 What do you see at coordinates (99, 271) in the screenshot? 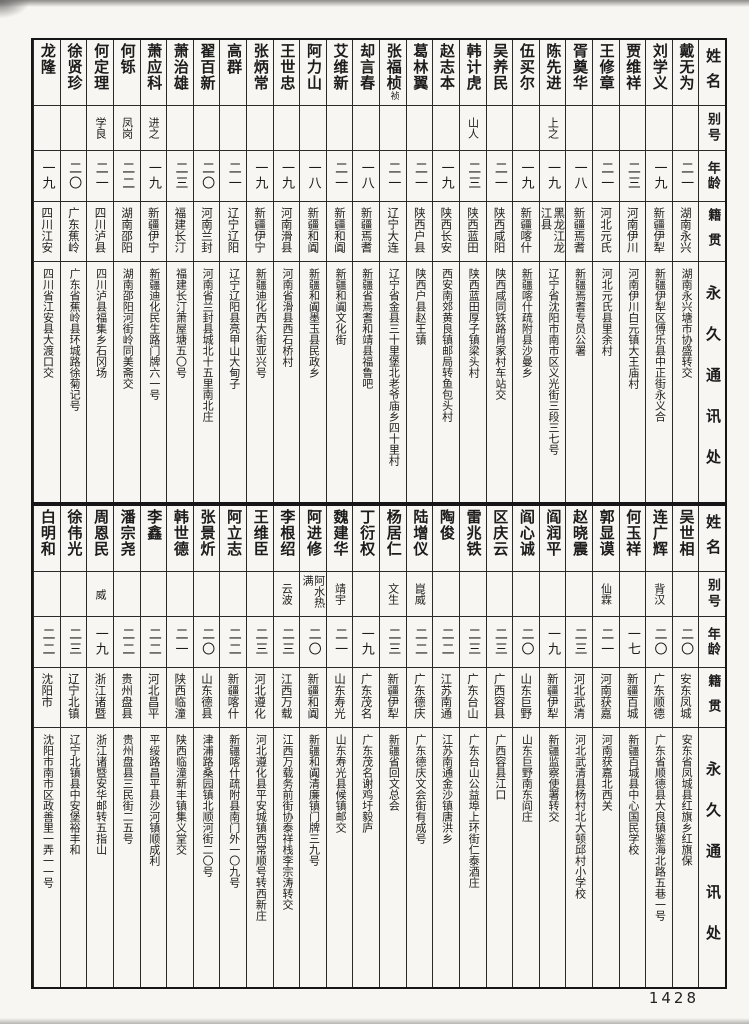
I see `person-column: 何定理 学良 二一 四川泸县 四川泸县福集乡石冈场` at bounding box center [99, 271].